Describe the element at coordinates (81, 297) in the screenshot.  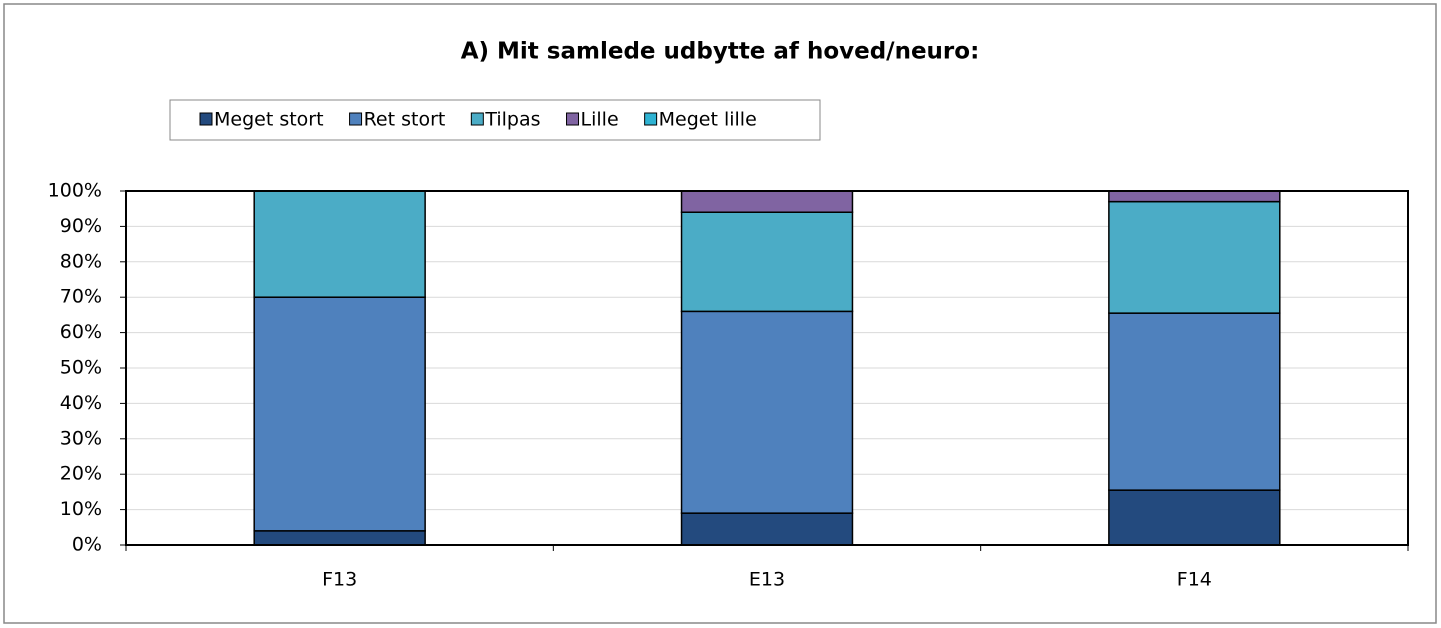
I see `y-tick-label: 70%` at that location.